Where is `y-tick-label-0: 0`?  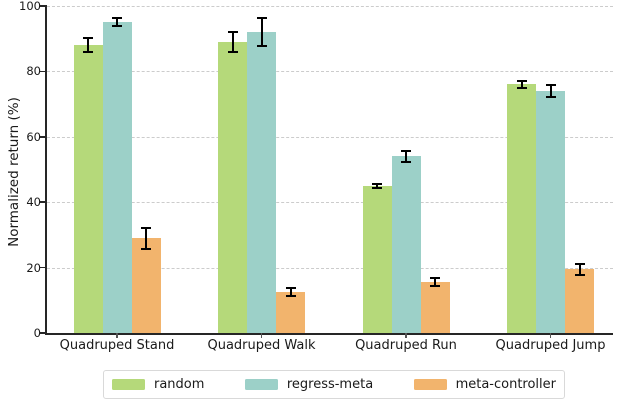 y-tick-label-0: 0 is located at coordinates (37, 333).